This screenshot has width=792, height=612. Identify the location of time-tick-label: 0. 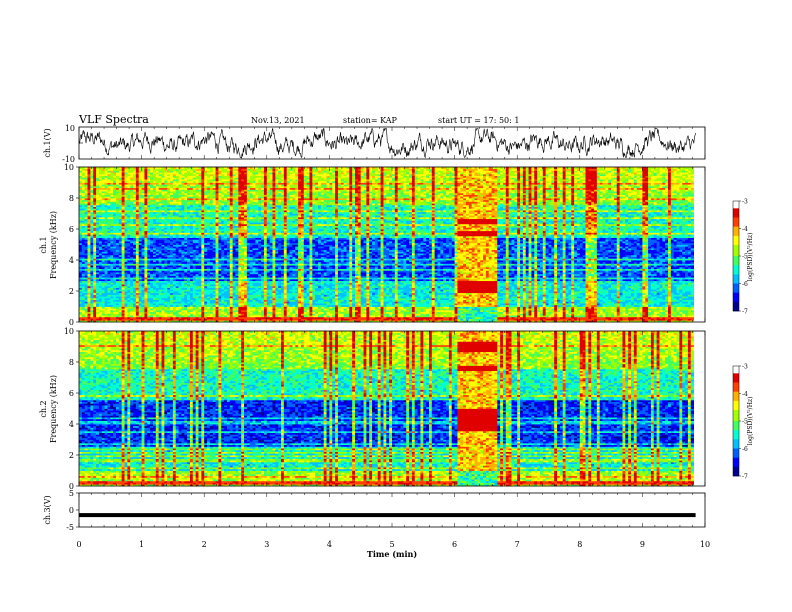
(78, 544).